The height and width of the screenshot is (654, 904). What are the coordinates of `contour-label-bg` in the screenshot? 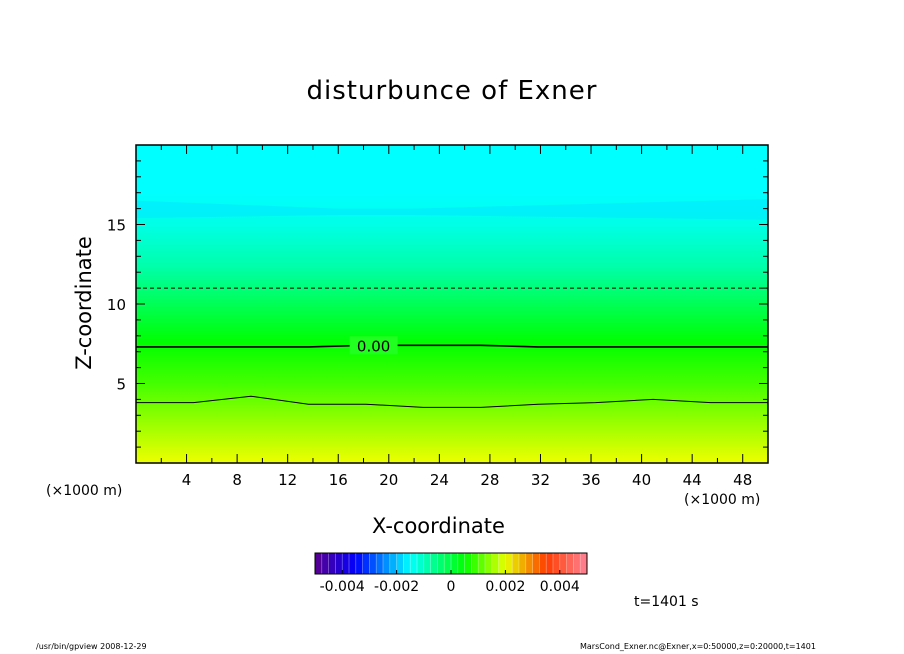 It's located at (373, 345).